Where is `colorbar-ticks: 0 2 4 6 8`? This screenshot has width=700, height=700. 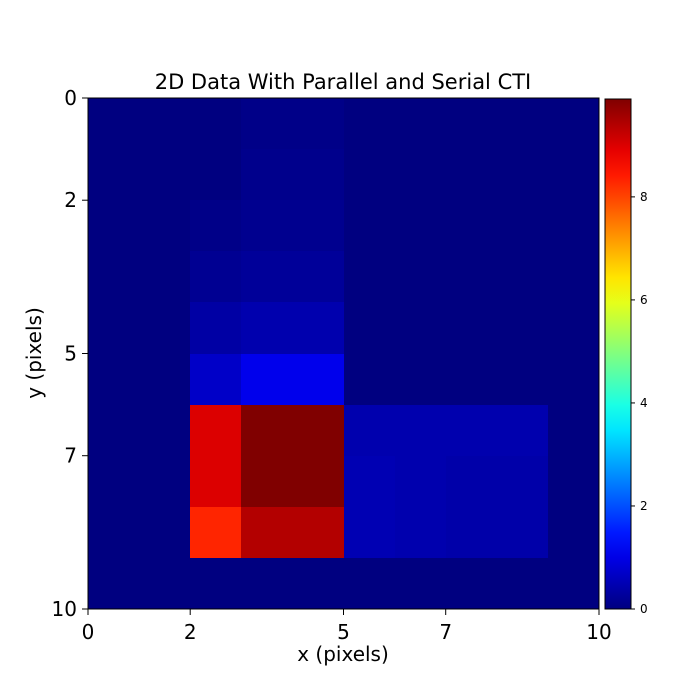 colorbar-ticks: 0 2 4 6 8 is located at coordinates (639, 403).